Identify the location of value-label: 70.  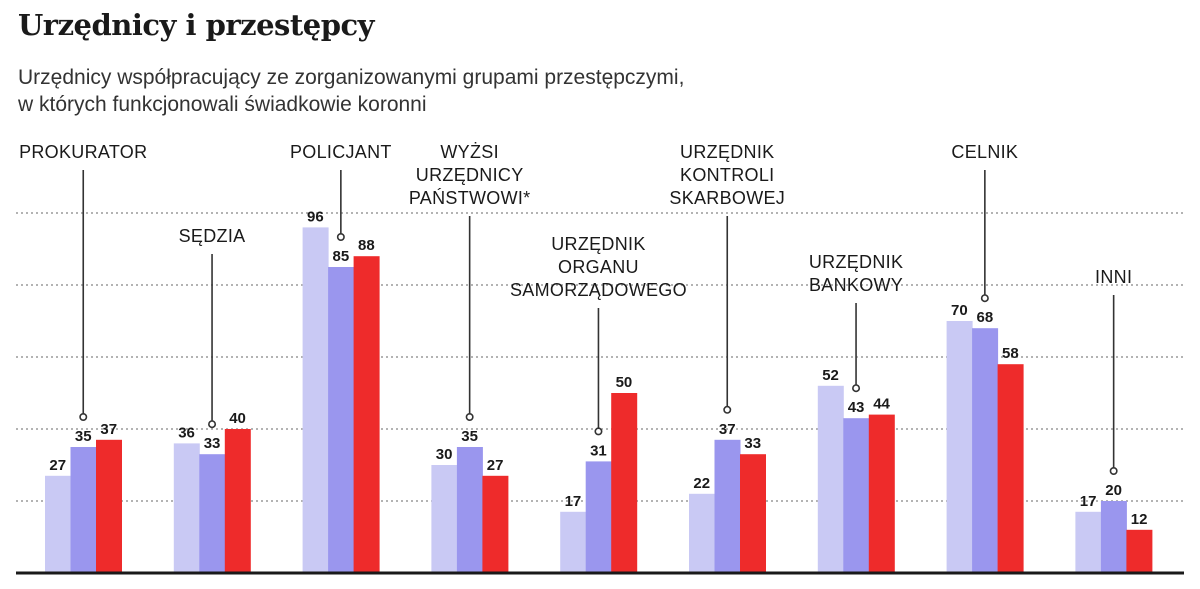
(959, 310).